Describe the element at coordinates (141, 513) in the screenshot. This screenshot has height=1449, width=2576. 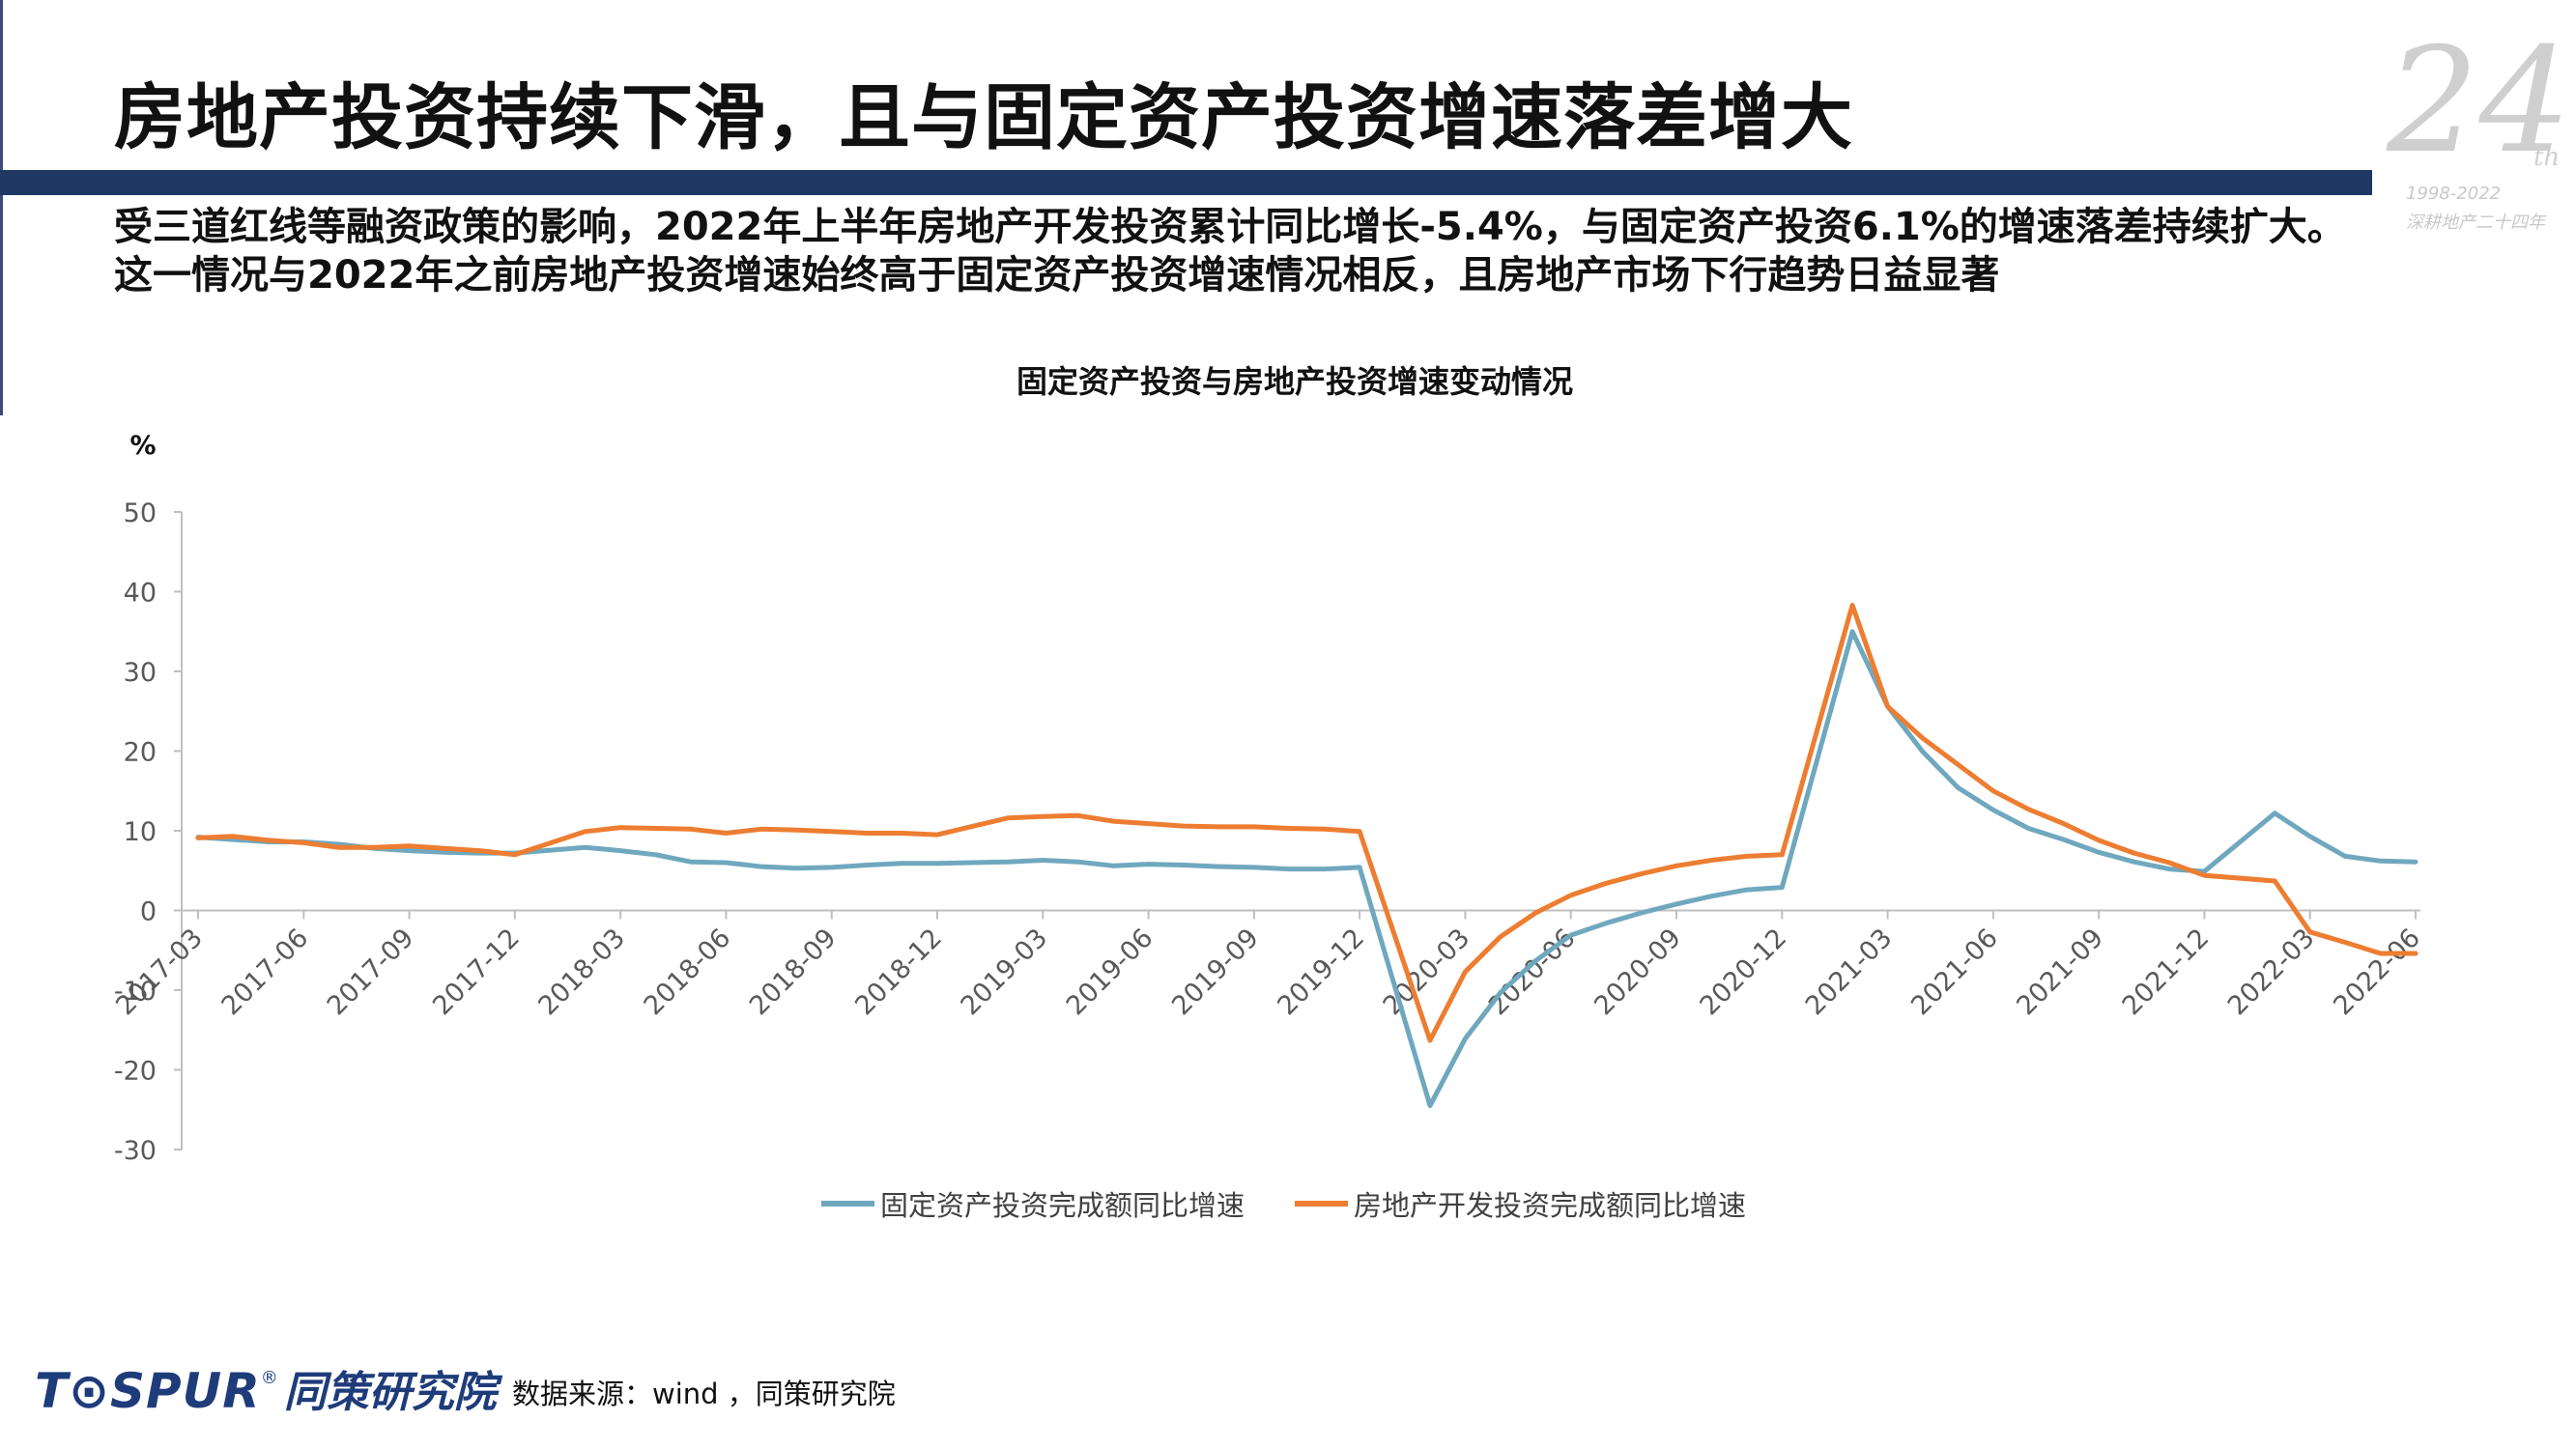
I see `y-tick-label: 50` at that location.